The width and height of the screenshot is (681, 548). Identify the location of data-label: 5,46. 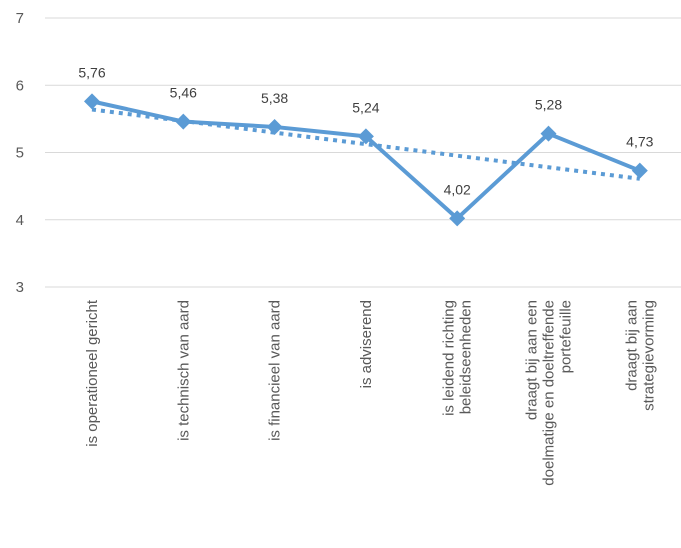
(183, 93).